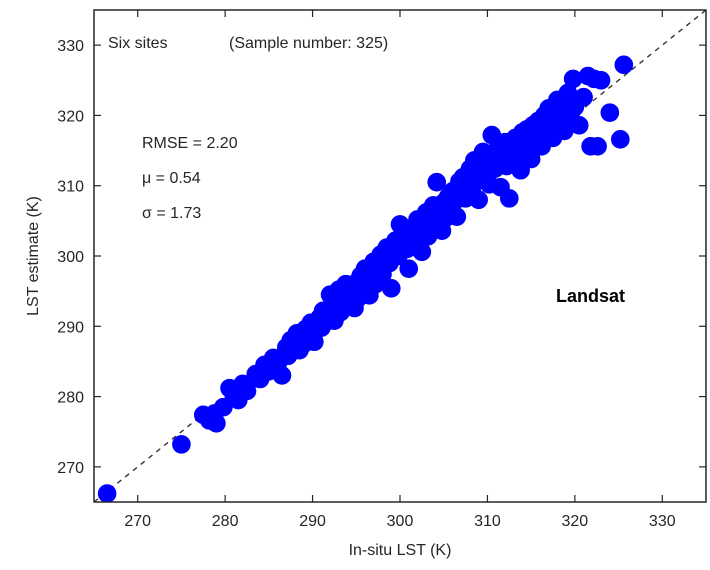 This screenshot has height=570, width=710. What do you see at coordinates (171, 178) in the screenshot?
I see `mu-annotation: μ = 0.54` at bounding box center [171, 178].